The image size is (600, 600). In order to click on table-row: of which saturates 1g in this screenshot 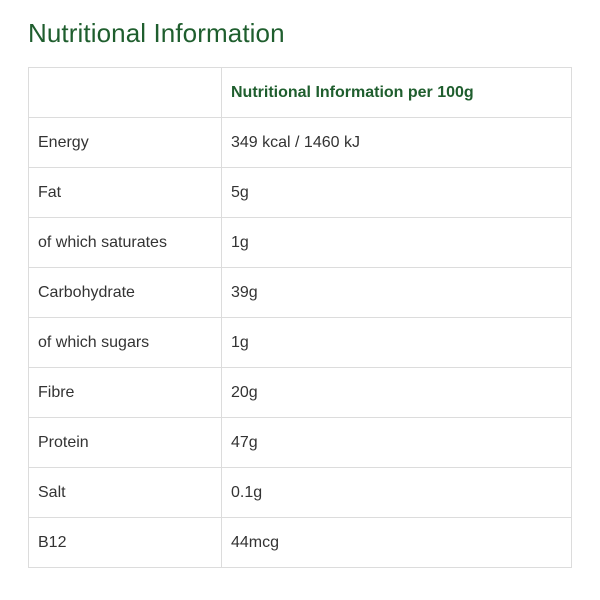, I will do `click(300, 242)`.